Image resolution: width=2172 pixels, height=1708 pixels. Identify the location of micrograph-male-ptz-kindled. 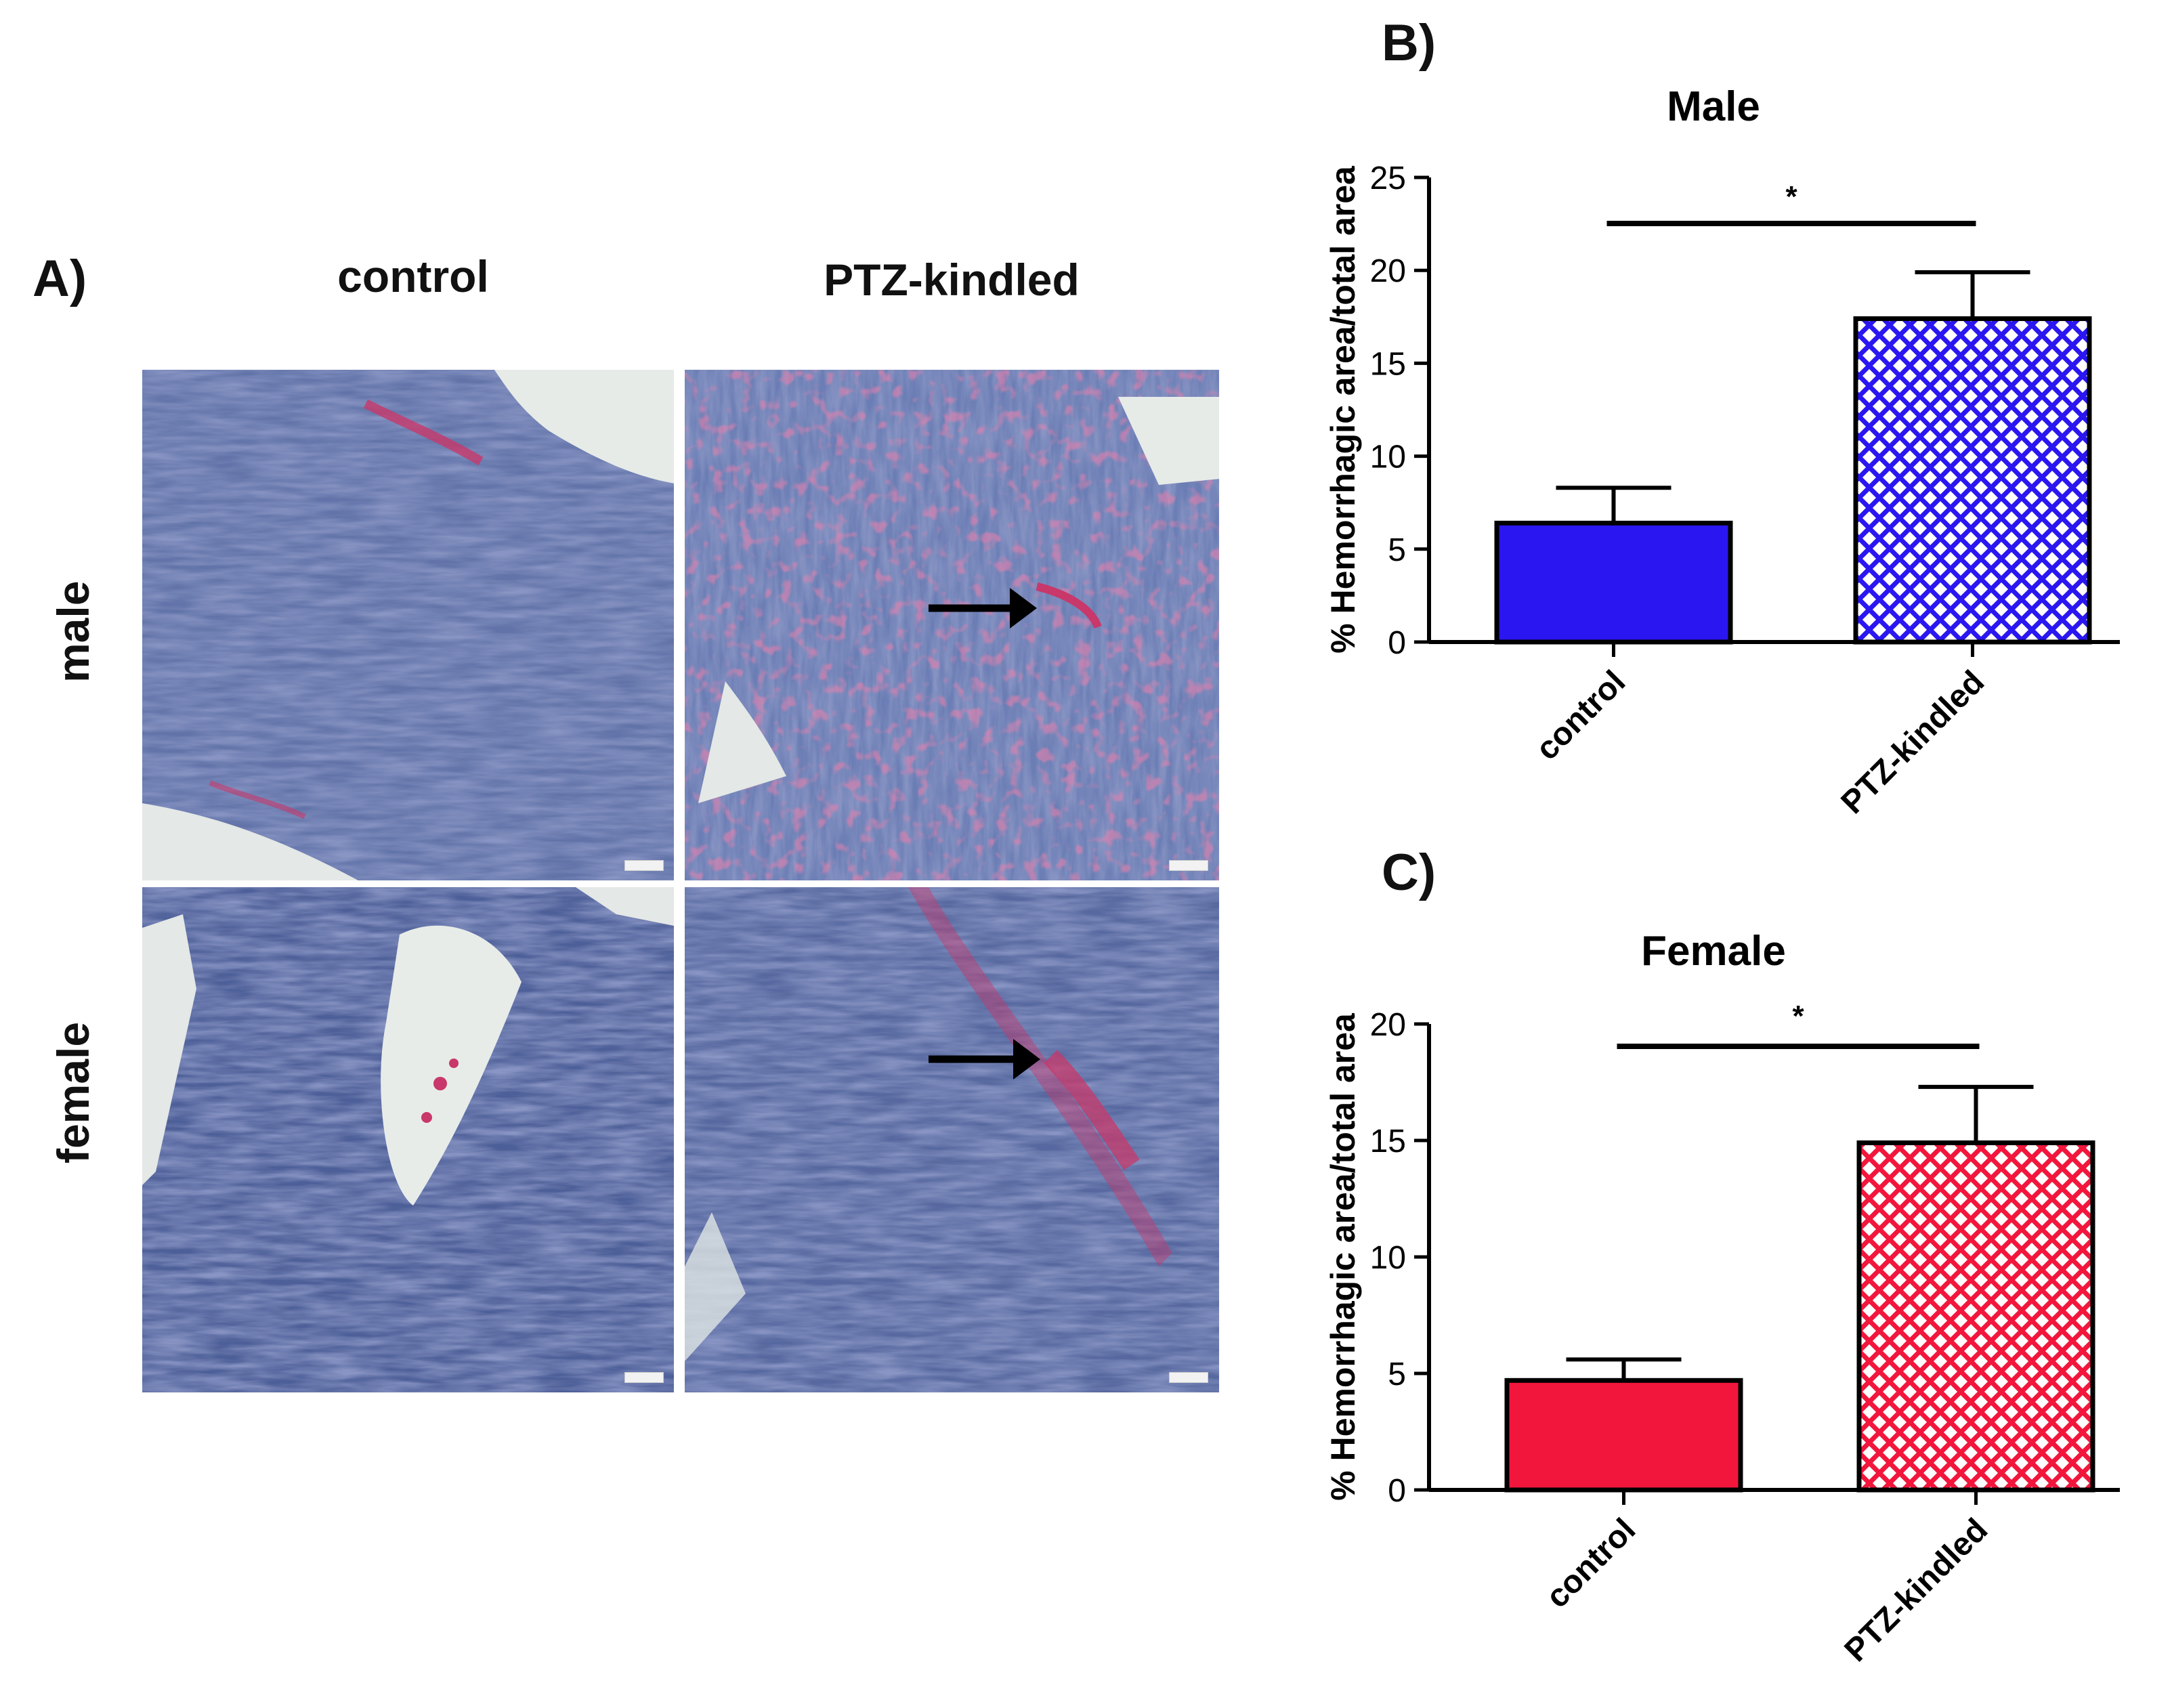
(952, 625).